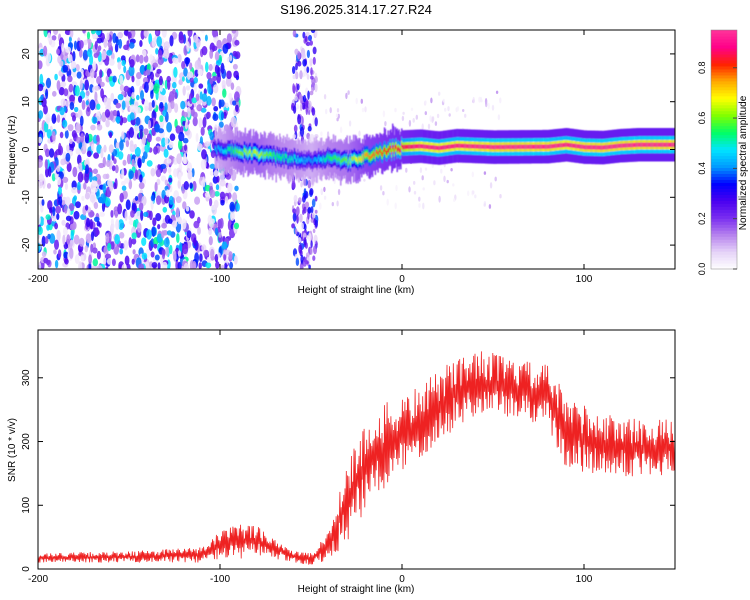  Describe the element at coordinates (26, 441) in the screenshot. I see `y-tick-label: 200` at that location.